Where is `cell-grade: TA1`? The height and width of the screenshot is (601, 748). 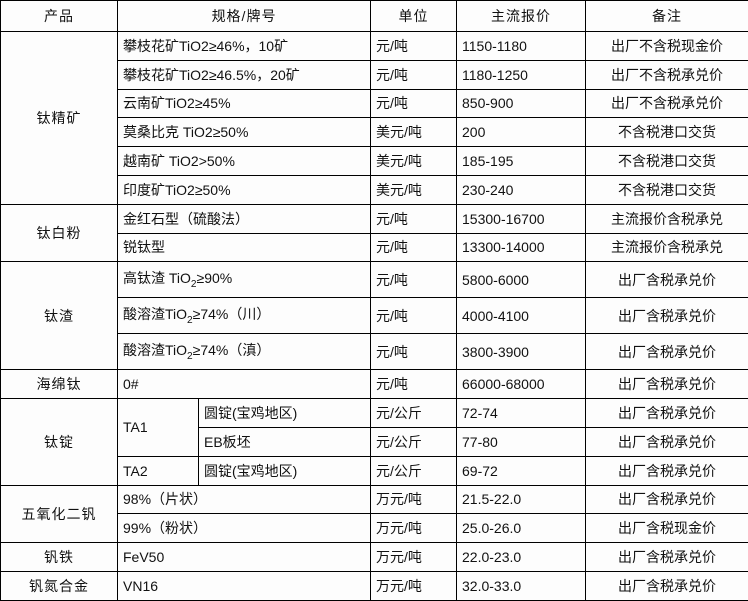 cell-grade: TA1 is located at coordinates (158, 427).